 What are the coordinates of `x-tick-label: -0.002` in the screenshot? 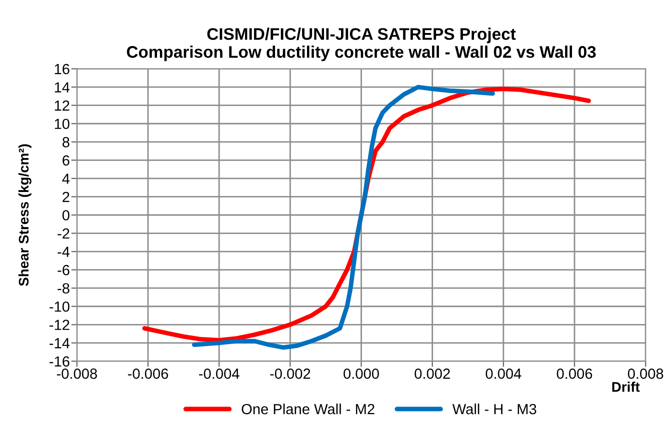 It's located at (290, 373).